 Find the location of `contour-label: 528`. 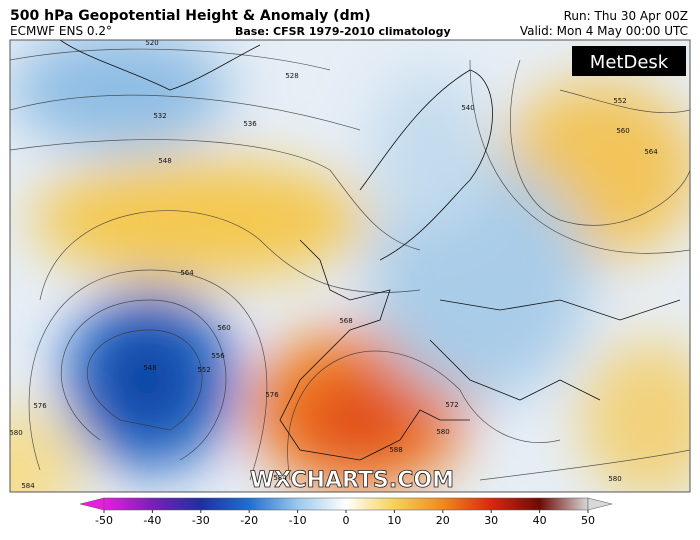

contour-label: 528 is located at coordinates (291, 76).